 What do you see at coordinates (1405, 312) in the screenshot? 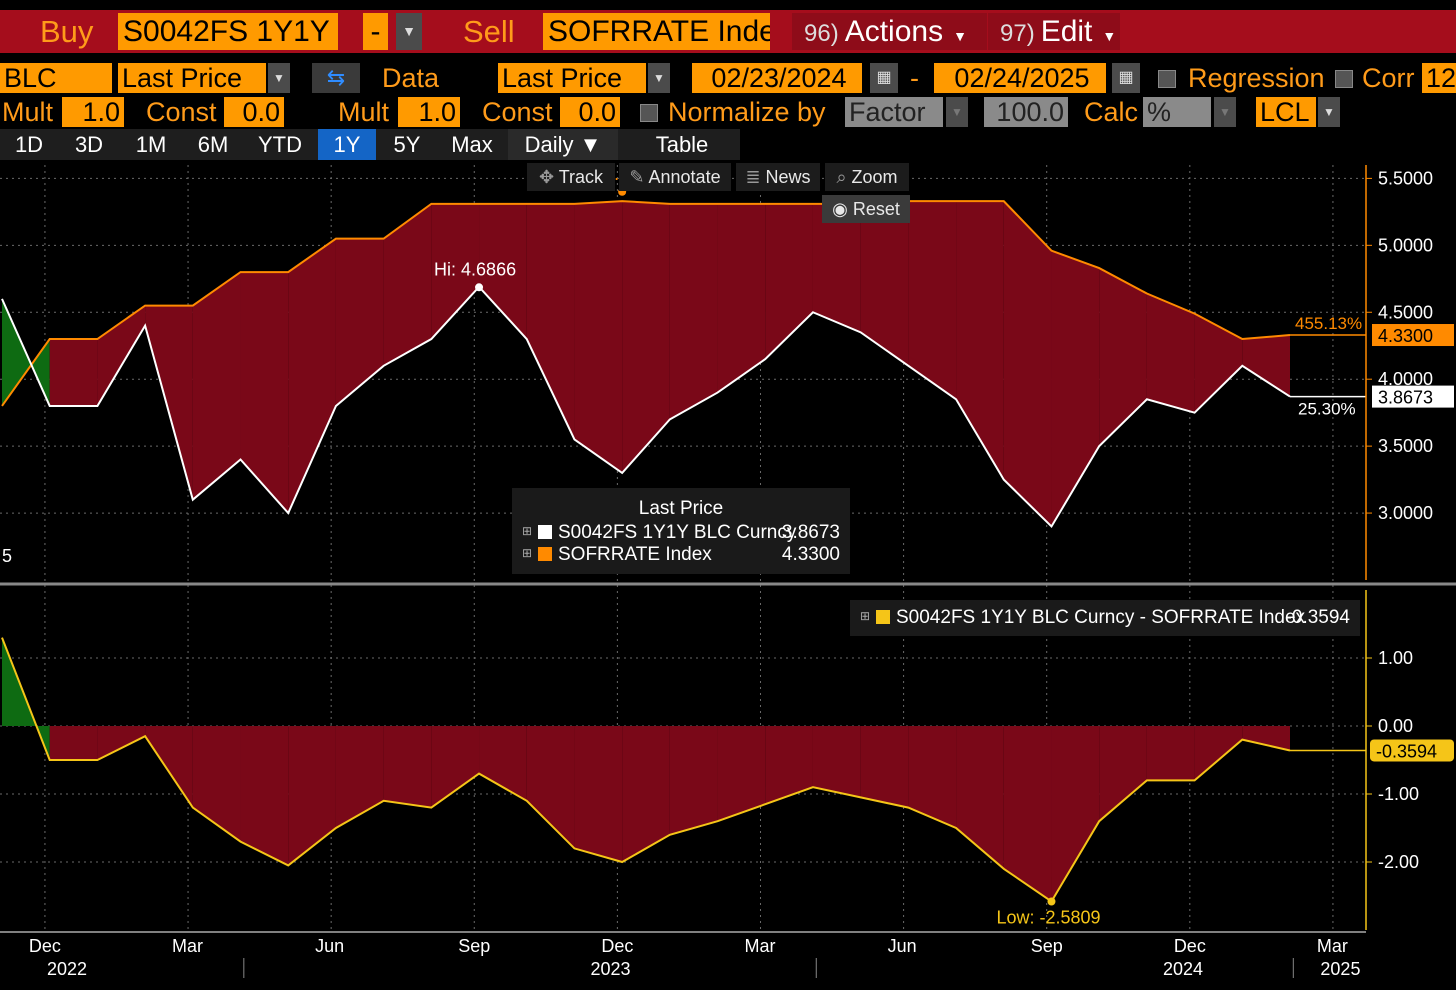
I see `y-tick-label: 4.5000` at bounding box center [1405, 312].